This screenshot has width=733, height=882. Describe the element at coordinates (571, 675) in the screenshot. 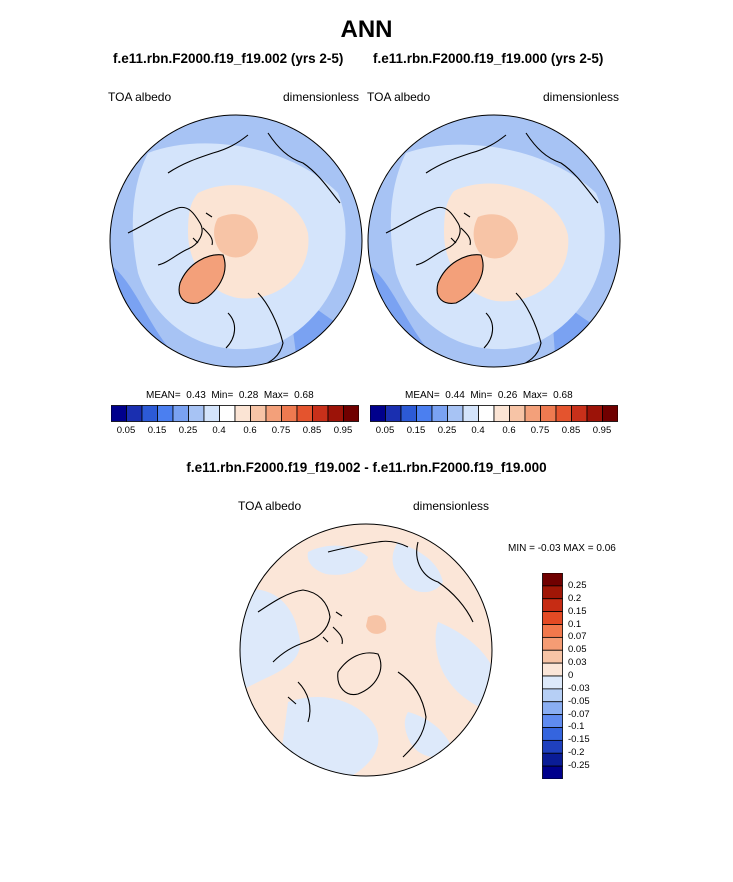

I see `tick-label: 0` at that location.